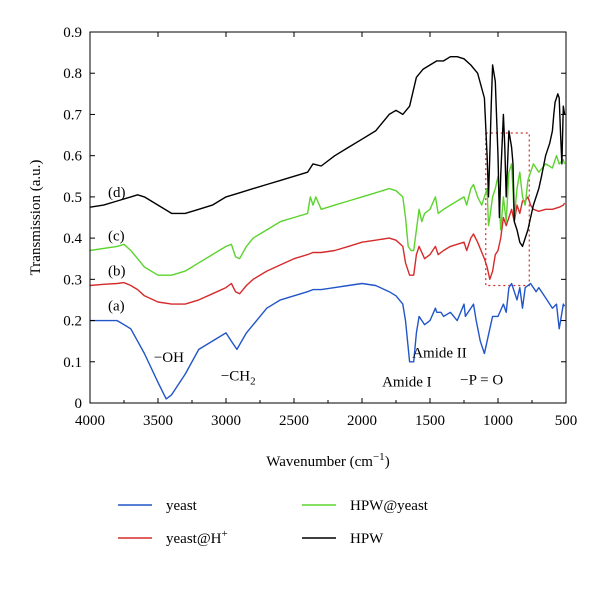 The width and height of the screenshot is (600, 598). I want to click on y-tick-label: 0.1, so click(72, 363).